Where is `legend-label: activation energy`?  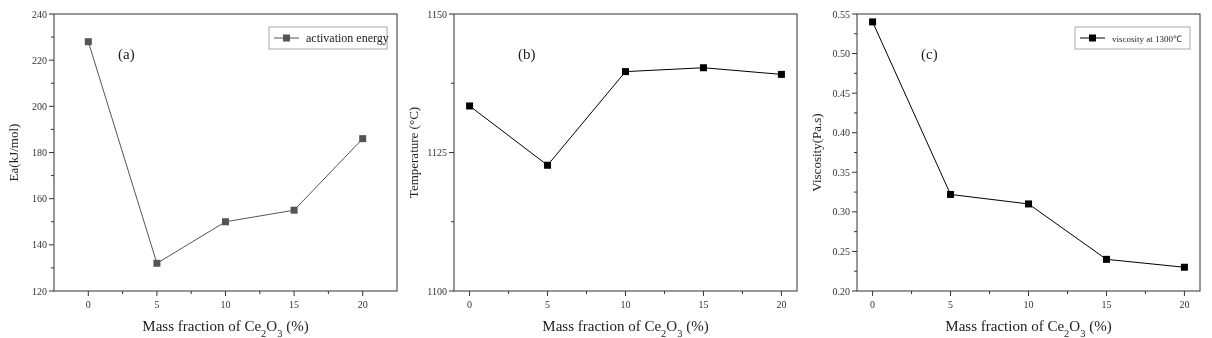 legend-label: activation energy is located at coordinates (347, 38).